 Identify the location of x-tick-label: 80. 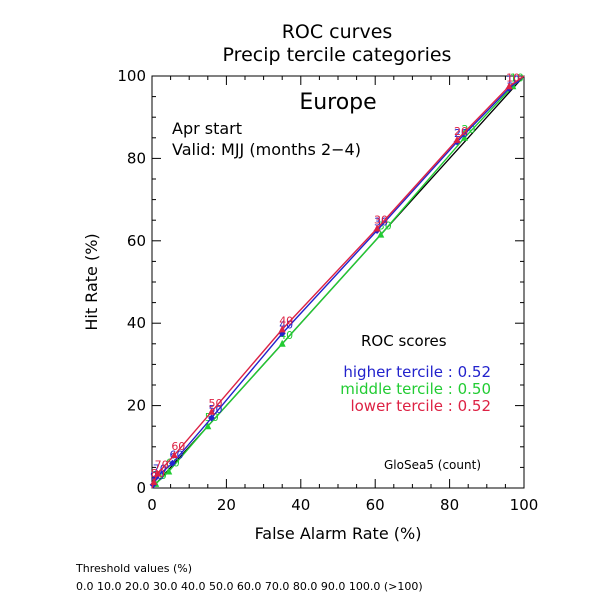
(449, 505).